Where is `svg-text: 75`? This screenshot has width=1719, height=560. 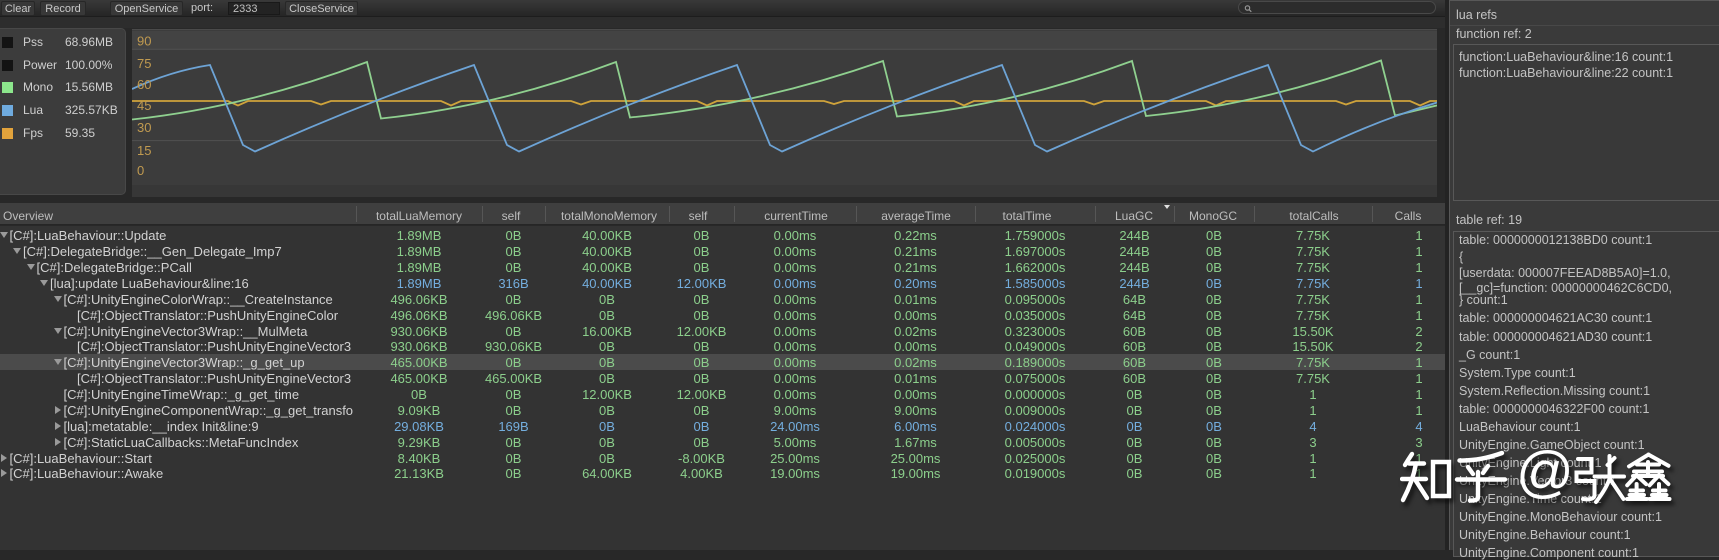
svg-text: 75 is located at coordinates (144, 63).